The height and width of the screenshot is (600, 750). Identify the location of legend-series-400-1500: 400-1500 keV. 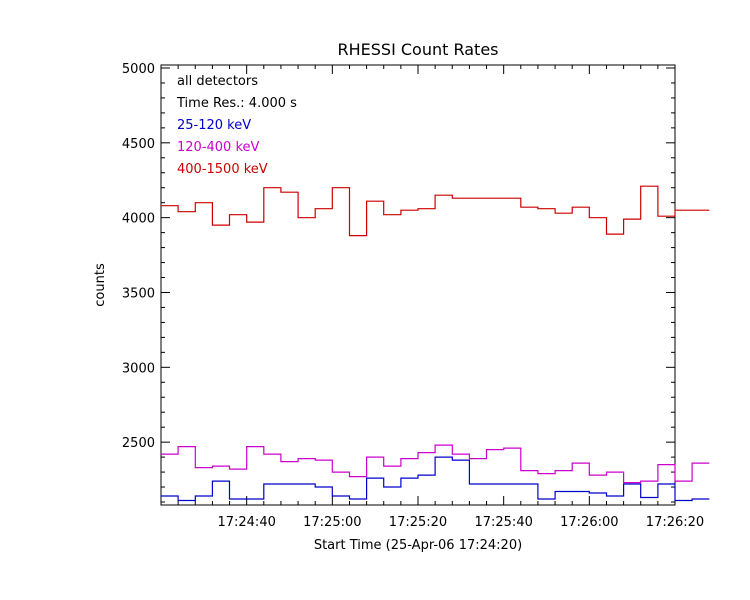
(222, 169).